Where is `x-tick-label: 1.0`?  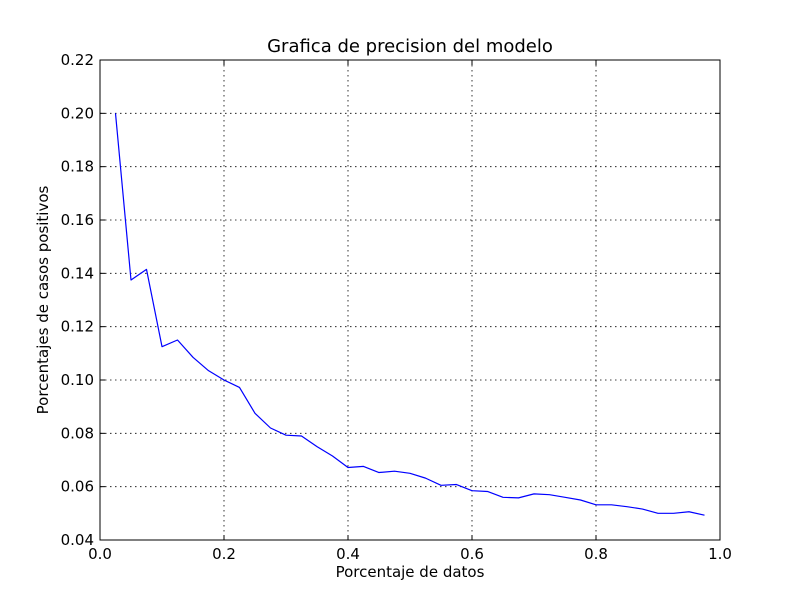
x-tick-label: 1.0 is located at coordinates (720, 554).